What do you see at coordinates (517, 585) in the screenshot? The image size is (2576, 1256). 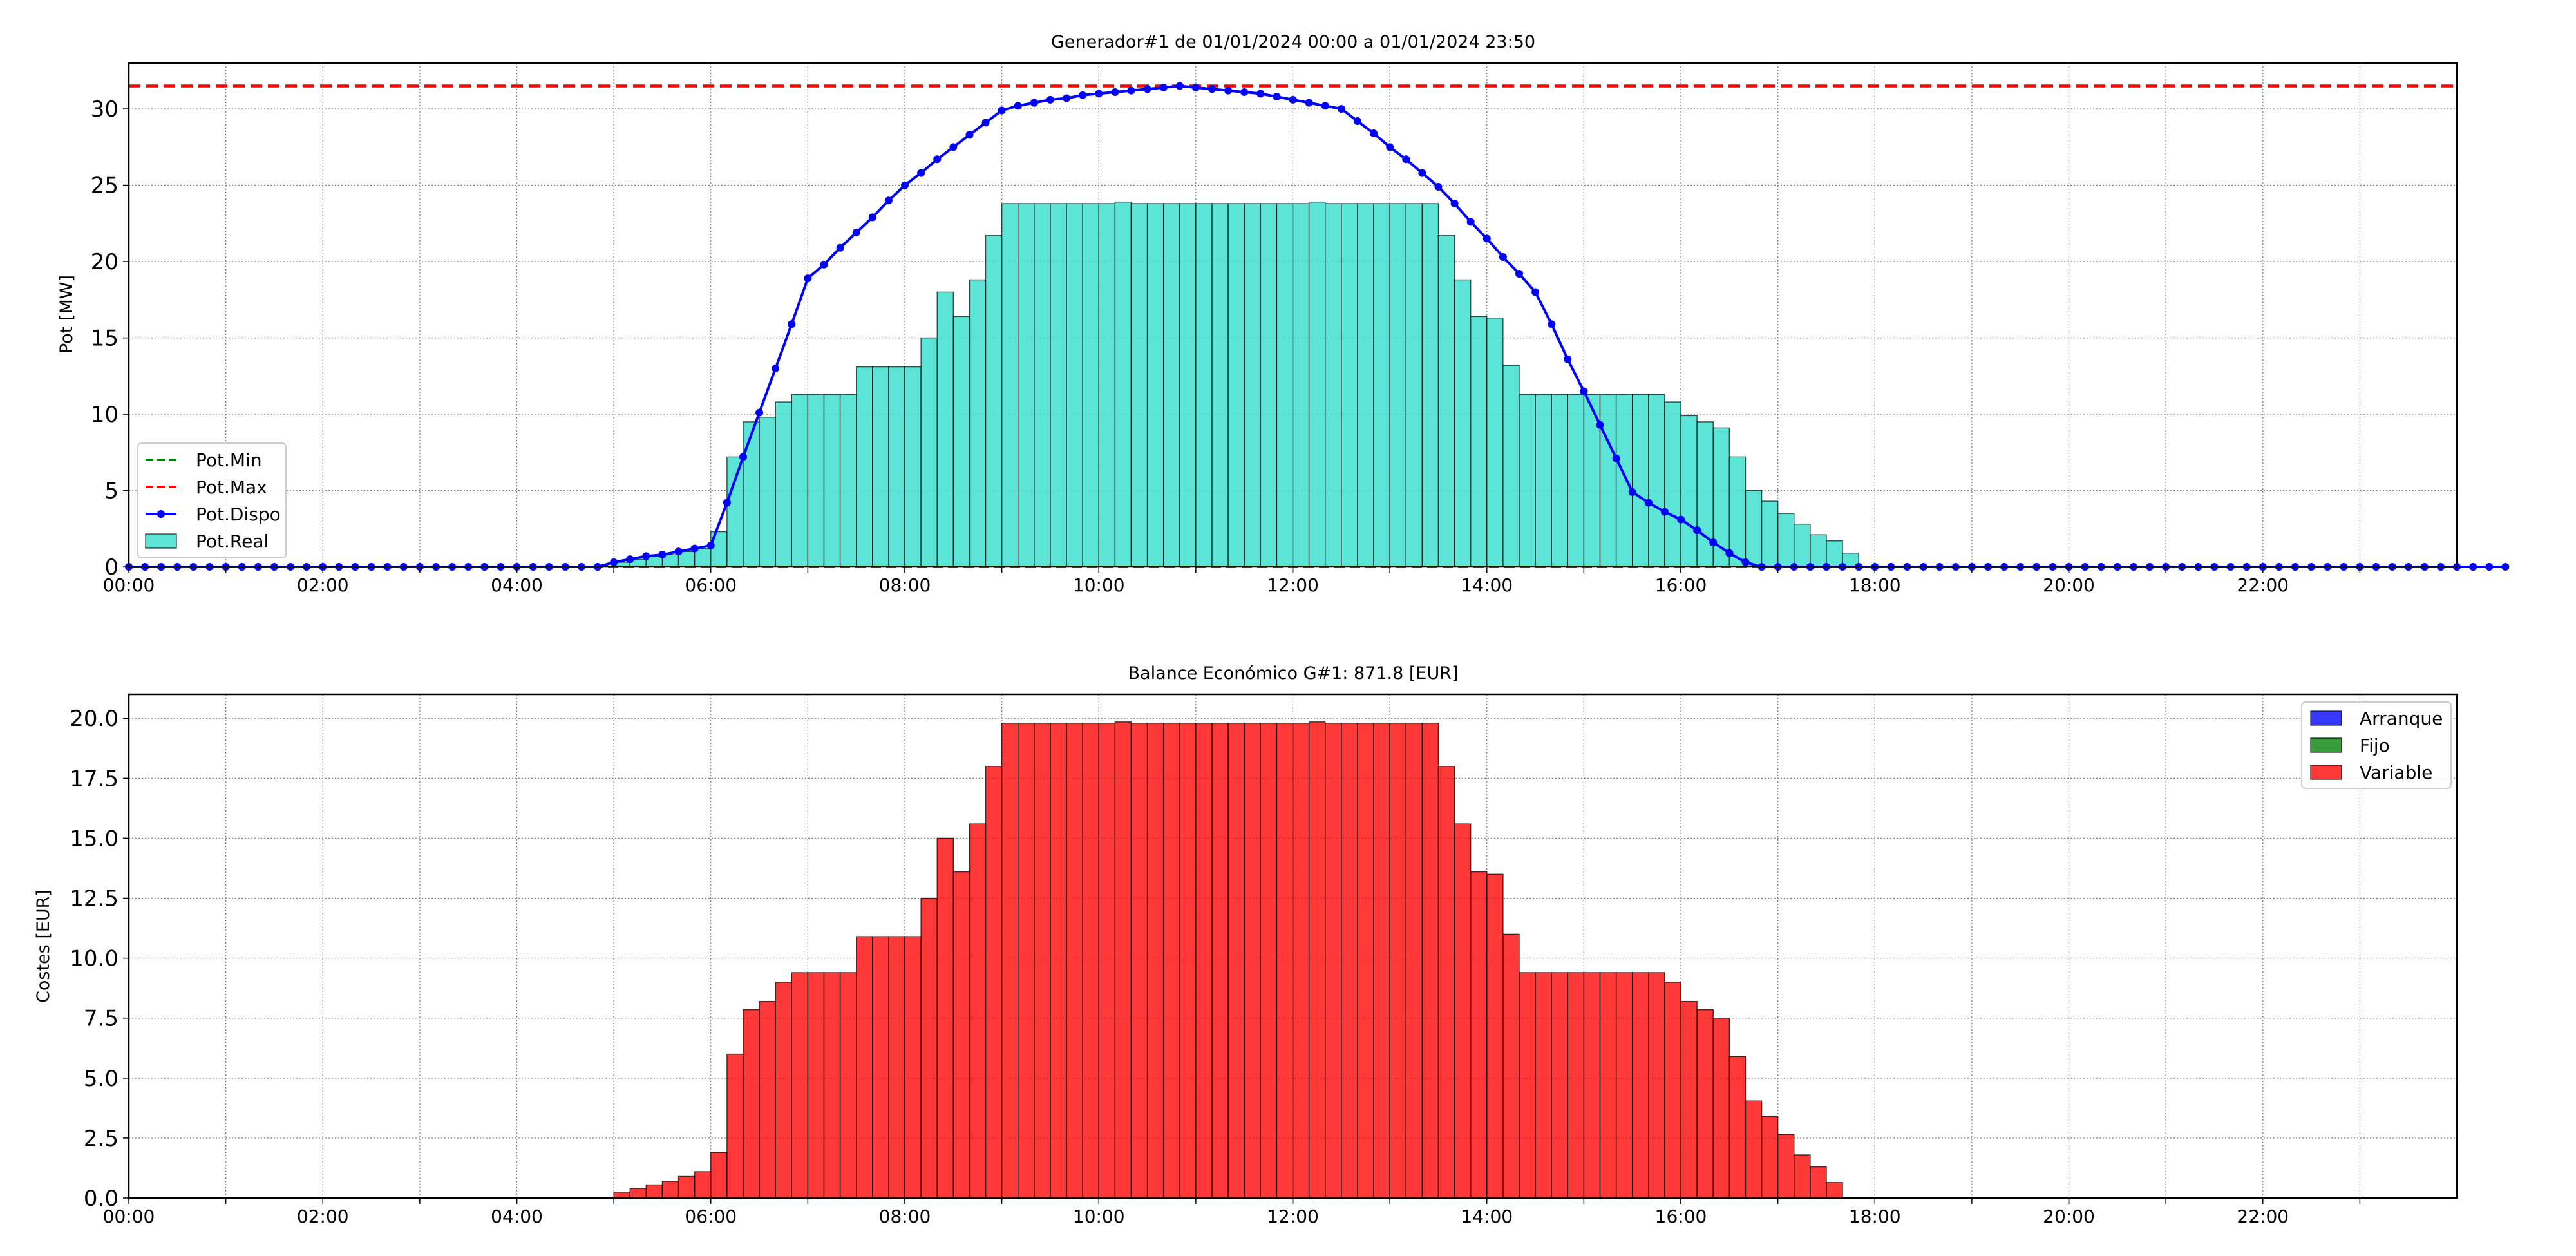 I see `x-tick-label: 04:00` at bounding box center [517, 585].